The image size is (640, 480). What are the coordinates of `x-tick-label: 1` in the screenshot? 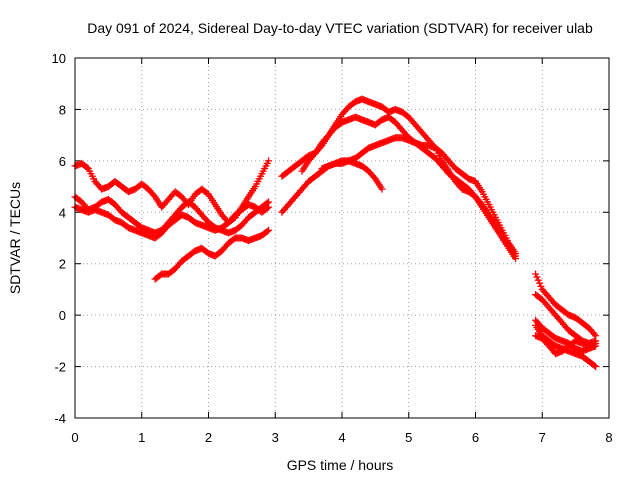 It's located at (141, 437).